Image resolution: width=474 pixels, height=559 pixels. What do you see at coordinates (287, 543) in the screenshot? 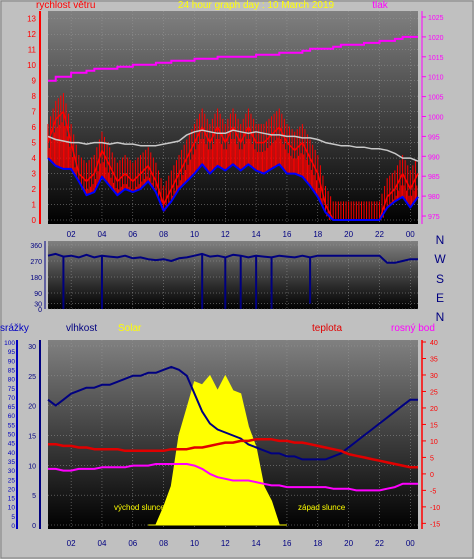
I see `x-tick-label-climate: 16` at bounding box center [287, 543].